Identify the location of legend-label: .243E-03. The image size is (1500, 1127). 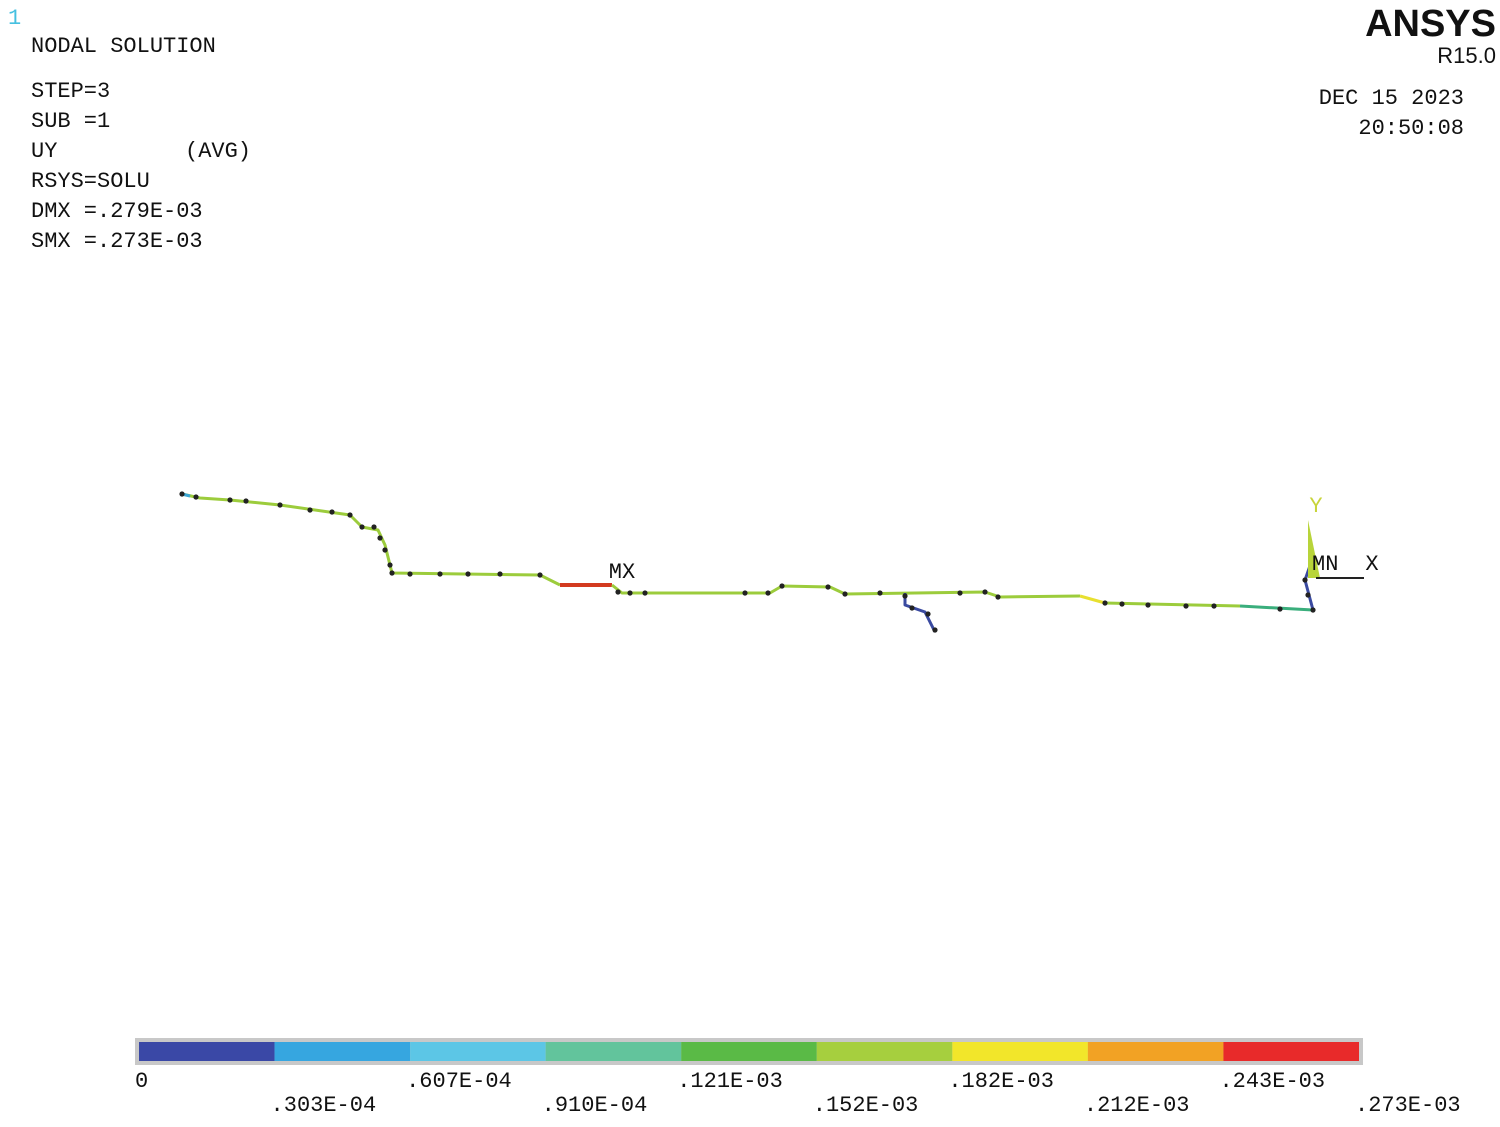
(1272, 1081).